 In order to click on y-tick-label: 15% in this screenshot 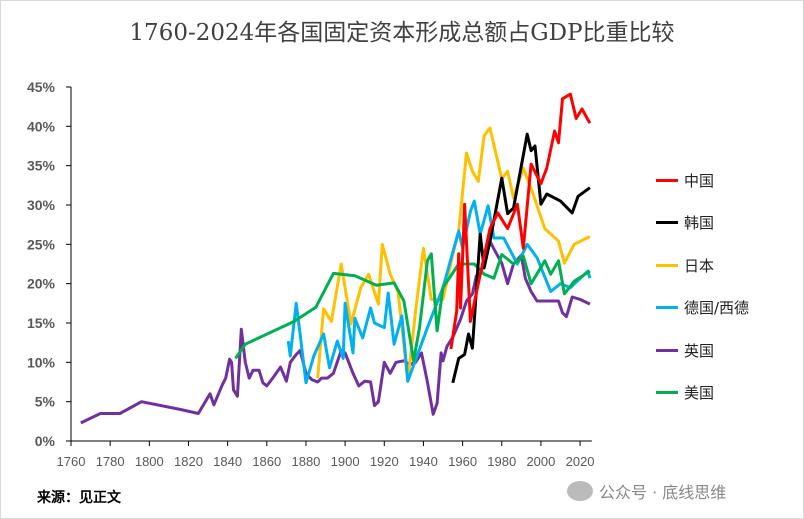, I will do `click(41, 323)`.